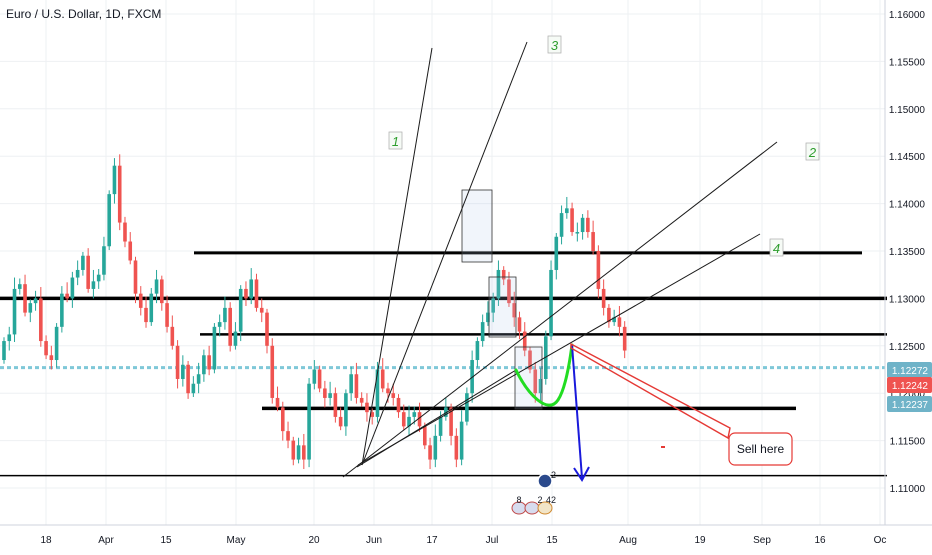  Describe the element at coordinates (545, 481) in the screenshot. I see `economic-event-icon` at that location.